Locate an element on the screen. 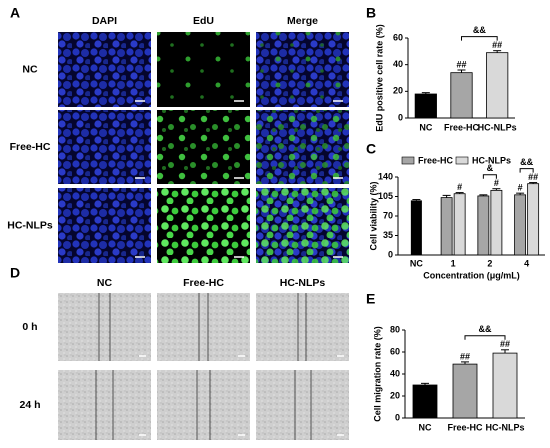  column-label: DAPI is located at coordinates (104, 21).